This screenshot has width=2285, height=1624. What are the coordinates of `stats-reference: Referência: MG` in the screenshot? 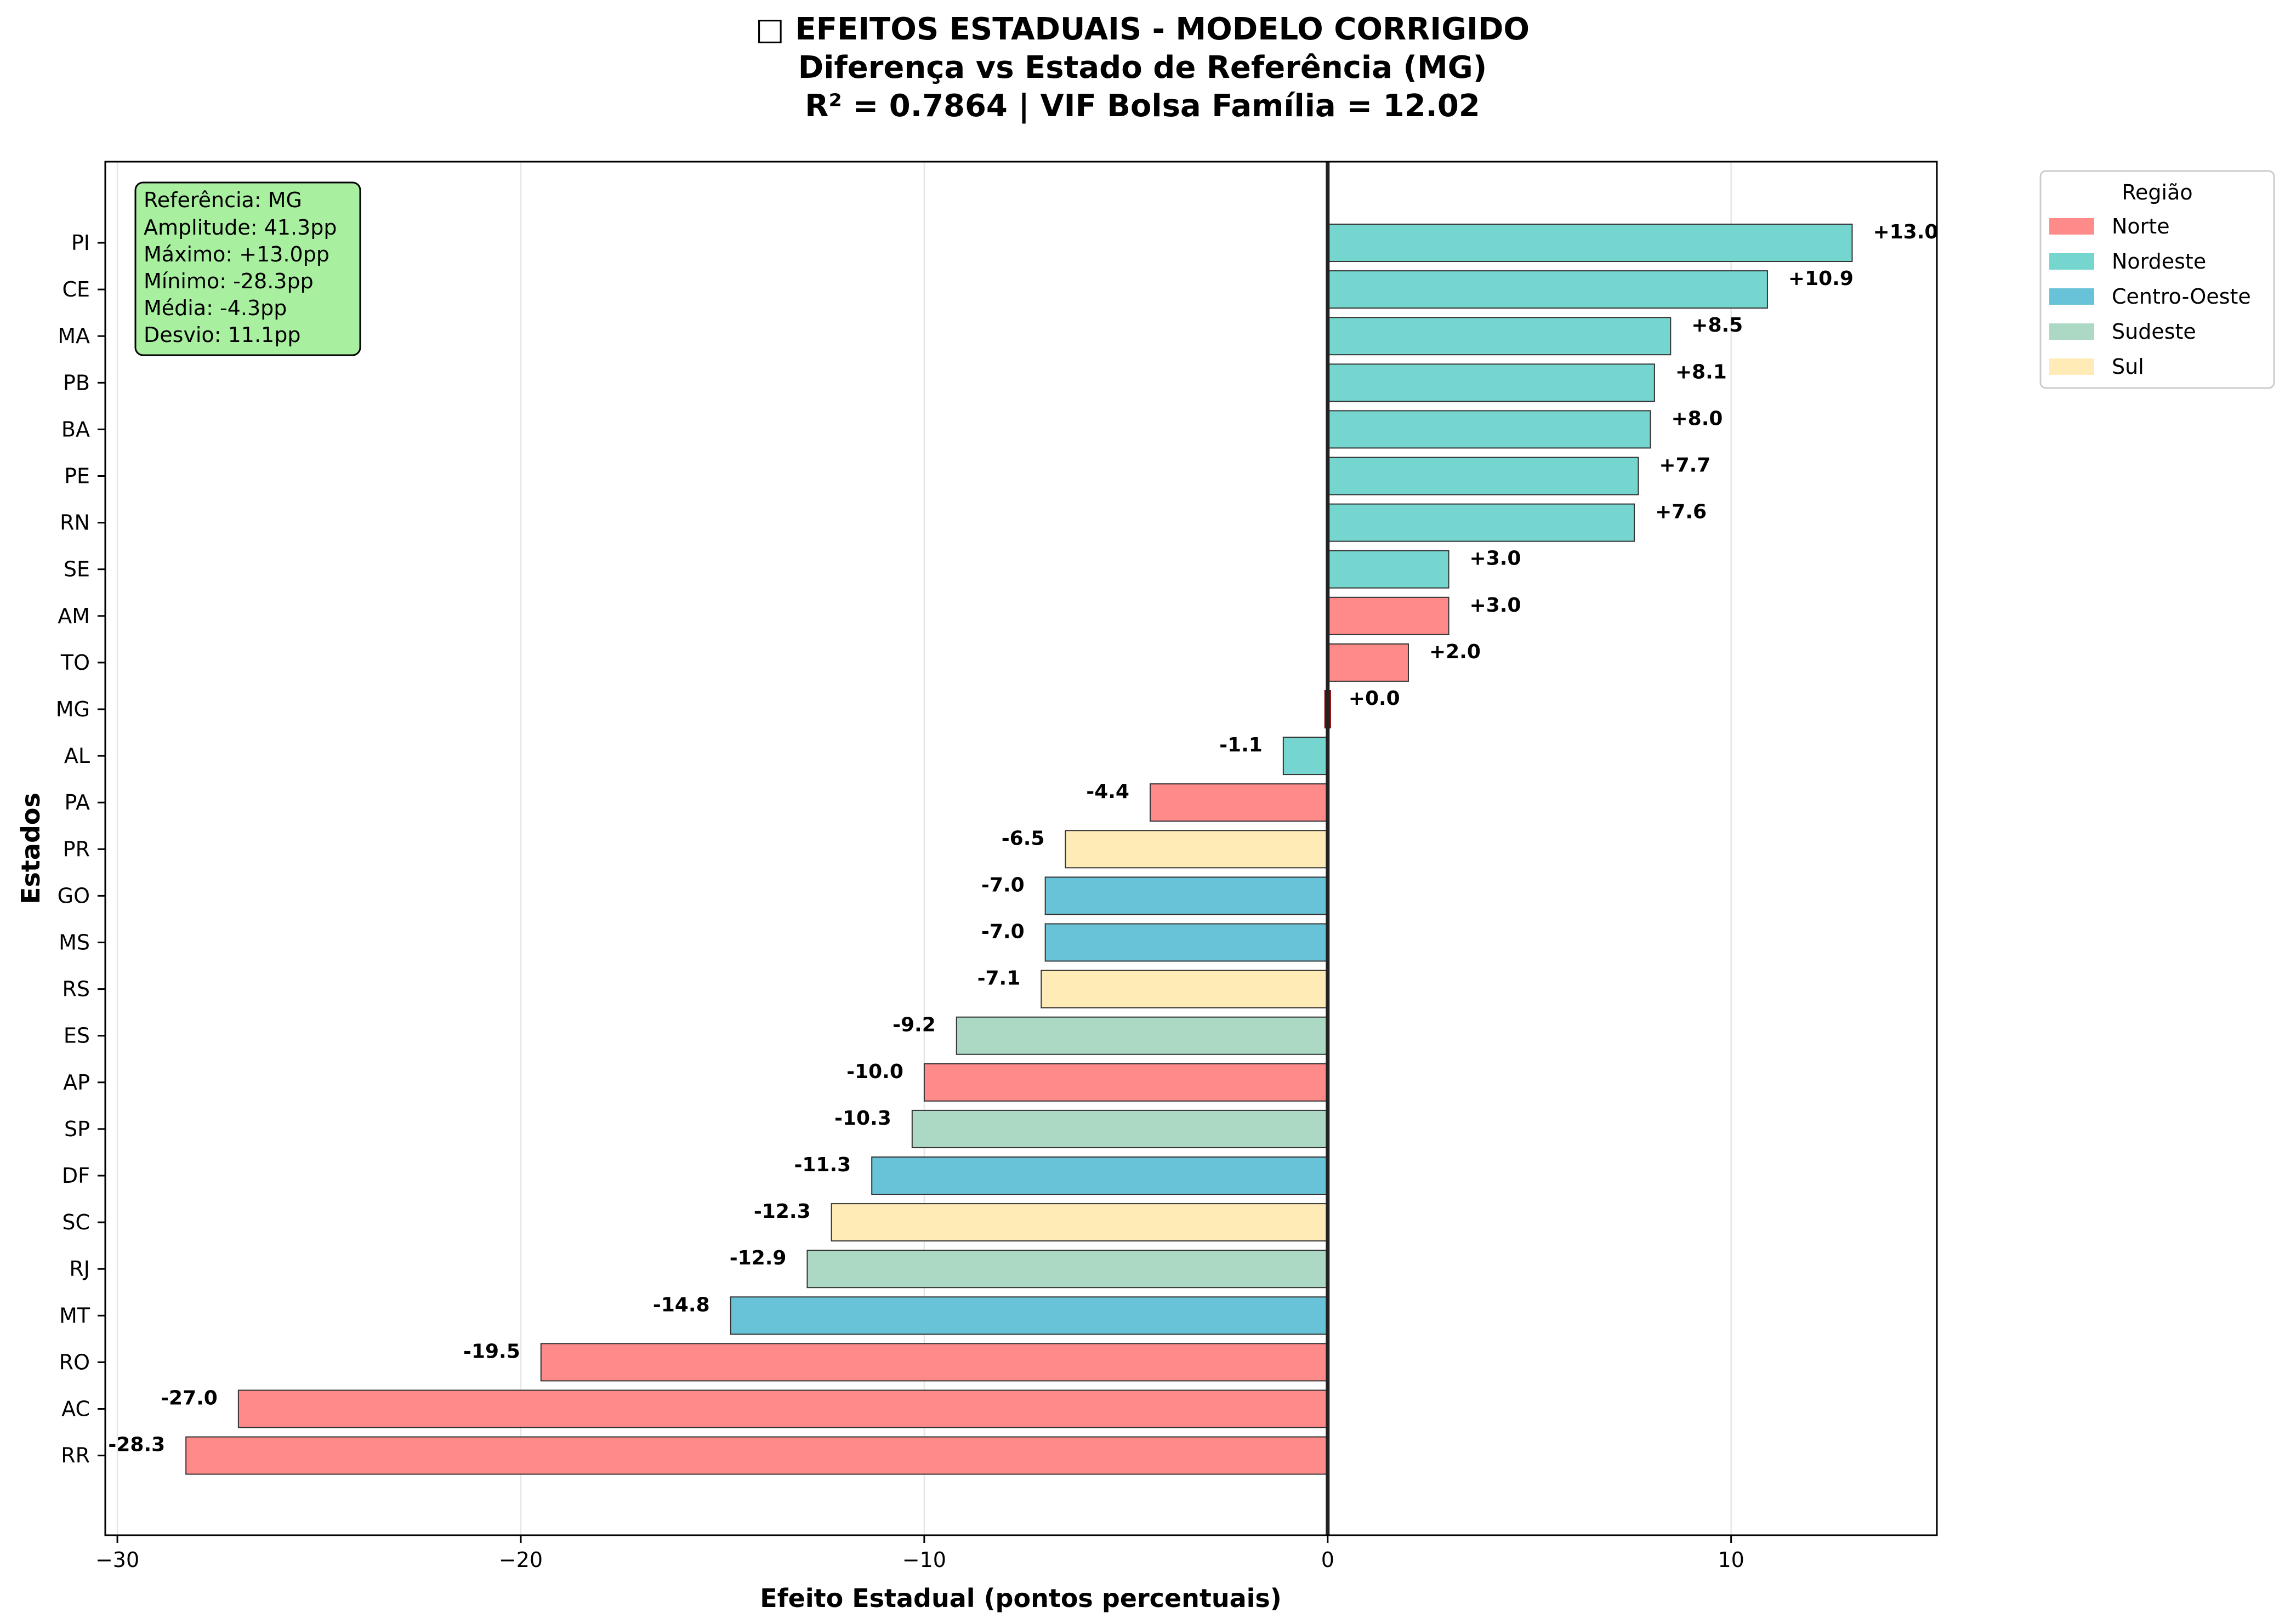 It's located at (223, 200).